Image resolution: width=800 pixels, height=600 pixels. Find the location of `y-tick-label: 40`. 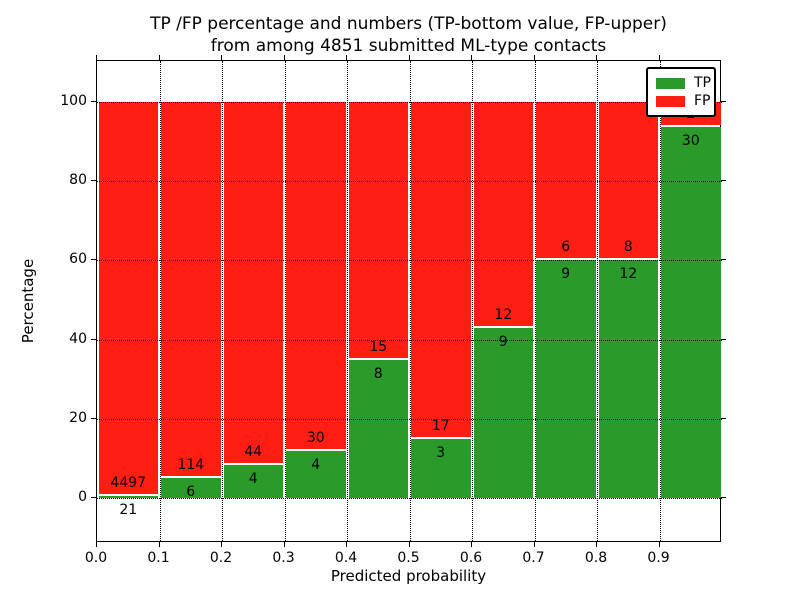

y-tick-label: 40 is located at coordinates (78, 338).